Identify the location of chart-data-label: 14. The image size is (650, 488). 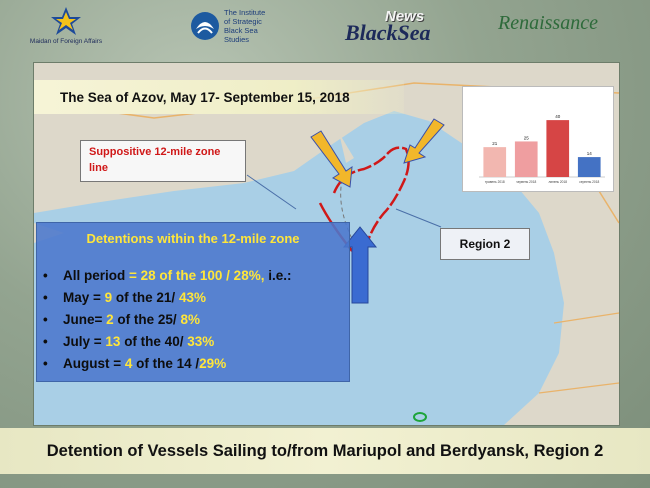
(590, 153).